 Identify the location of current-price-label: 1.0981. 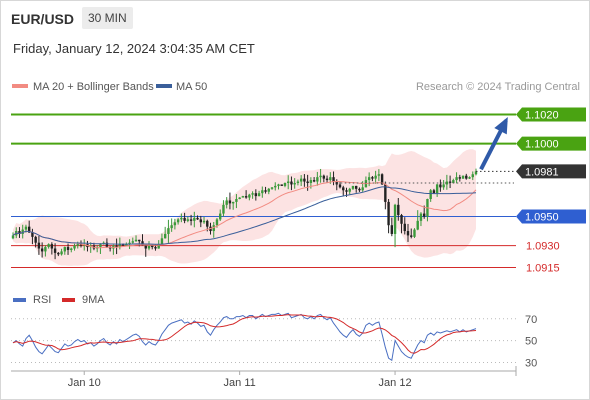
(542, 172).